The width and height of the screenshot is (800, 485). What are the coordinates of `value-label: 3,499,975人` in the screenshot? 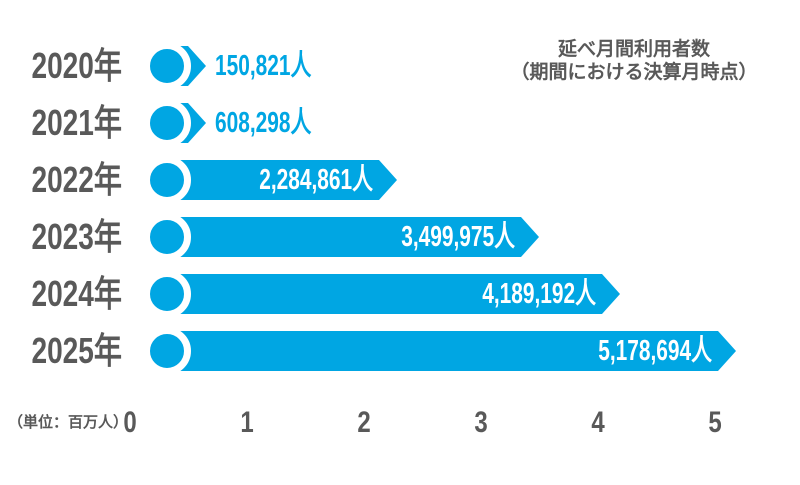 It's located at (458, 237).